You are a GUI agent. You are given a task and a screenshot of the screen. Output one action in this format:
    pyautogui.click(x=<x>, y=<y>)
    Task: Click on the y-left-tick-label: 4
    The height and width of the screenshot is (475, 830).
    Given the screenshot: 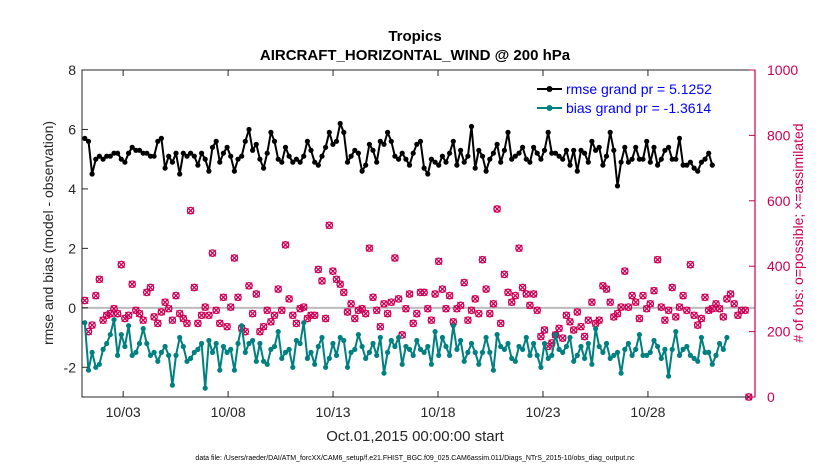 What is the action you would take?
    pyautogui.click(x=72, y=189)
    